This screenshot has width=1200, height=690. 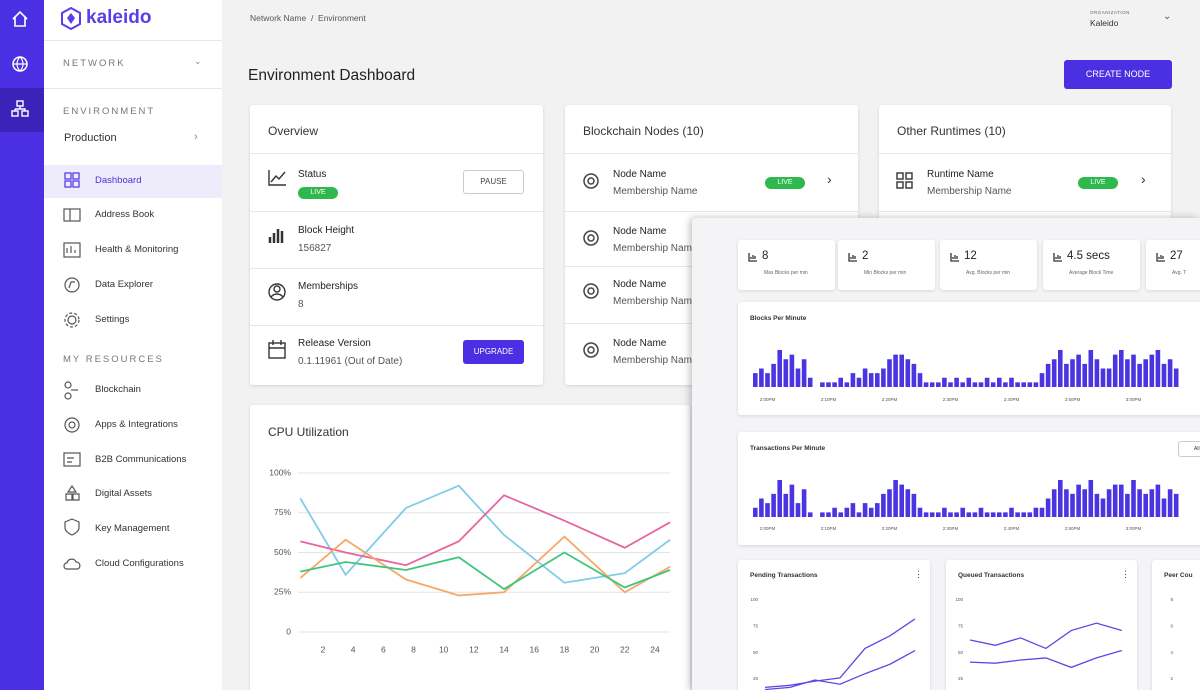 What do you see at coordinates (1179, 273) in the screenshot?
I see `stat-label: Avg. T` at bounding box center [1179, 273].